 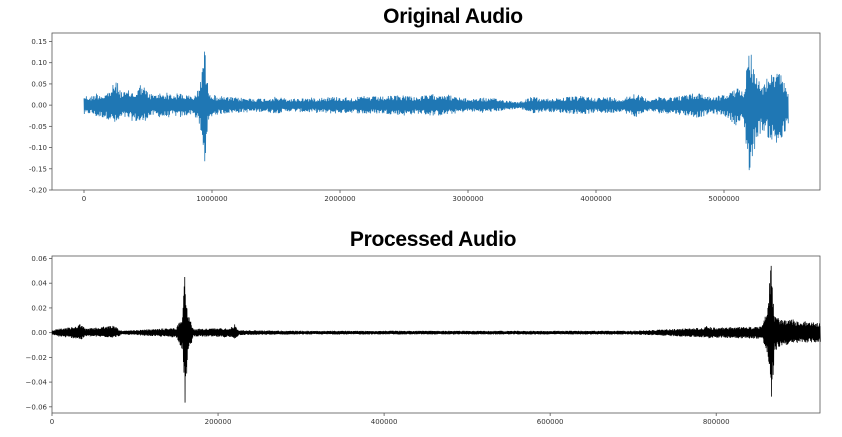 I want to click on orig-ytick-label: 0.10, so click(x=39, y=63).